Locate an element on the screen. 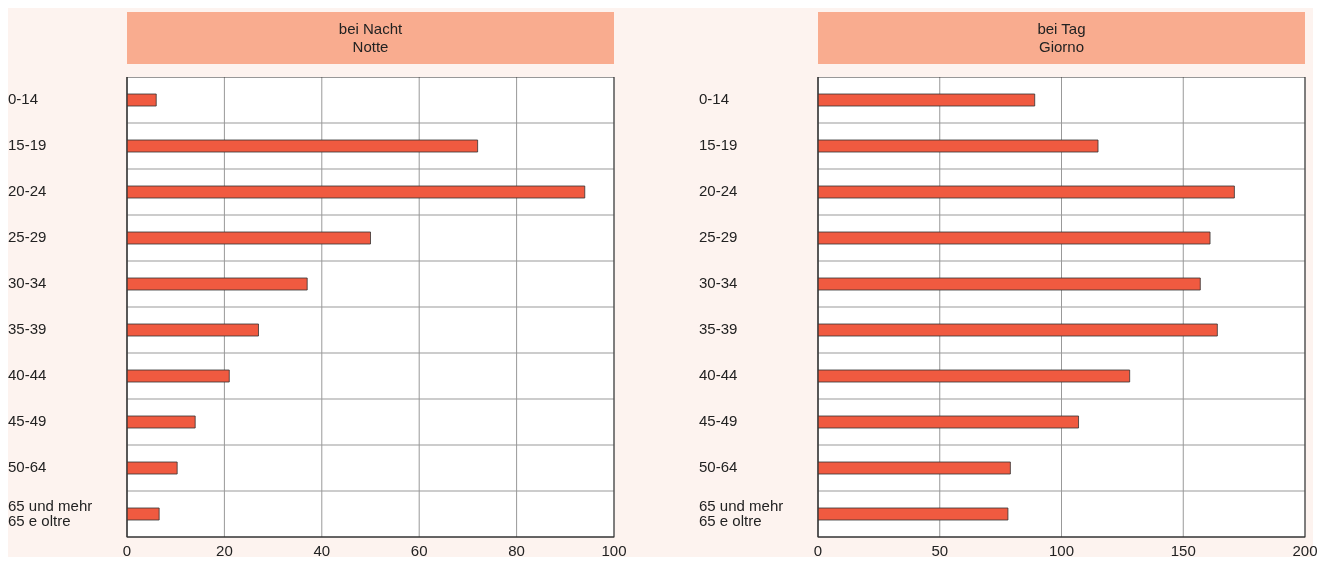 This screenshot has height=565, width=1321. x-tick-label: 50 is located at coordinates (940, 550).